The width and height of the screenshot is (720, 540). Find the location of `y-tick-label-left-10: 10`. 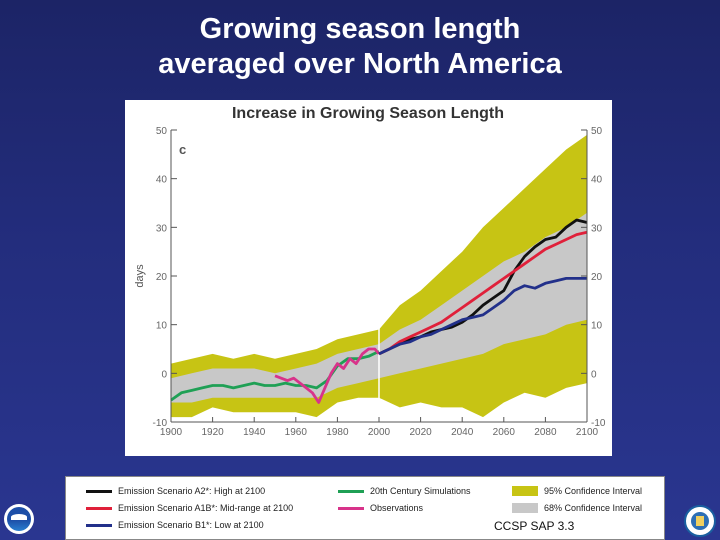

y-tick-label-left-10: 10 is located at coordinates (162, 326).